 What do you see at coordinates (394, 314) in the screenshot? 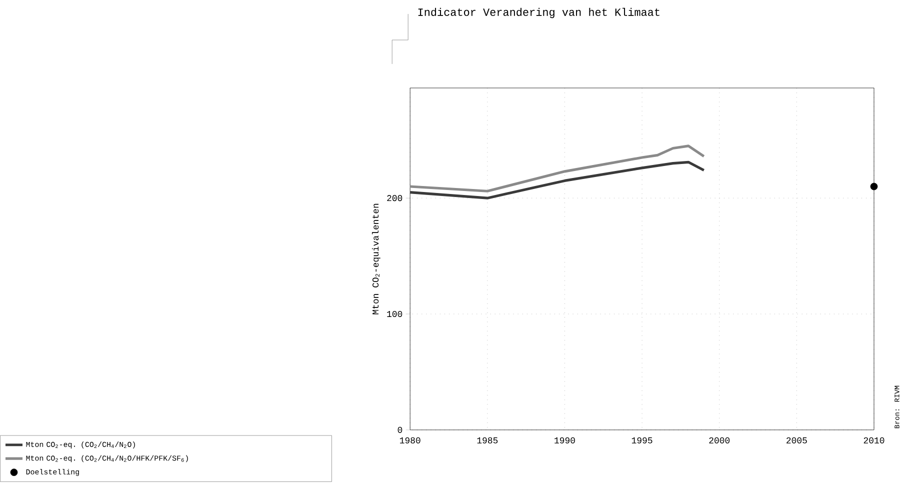
I see `y-tick-label: 100` at bounding box center [394, 314].